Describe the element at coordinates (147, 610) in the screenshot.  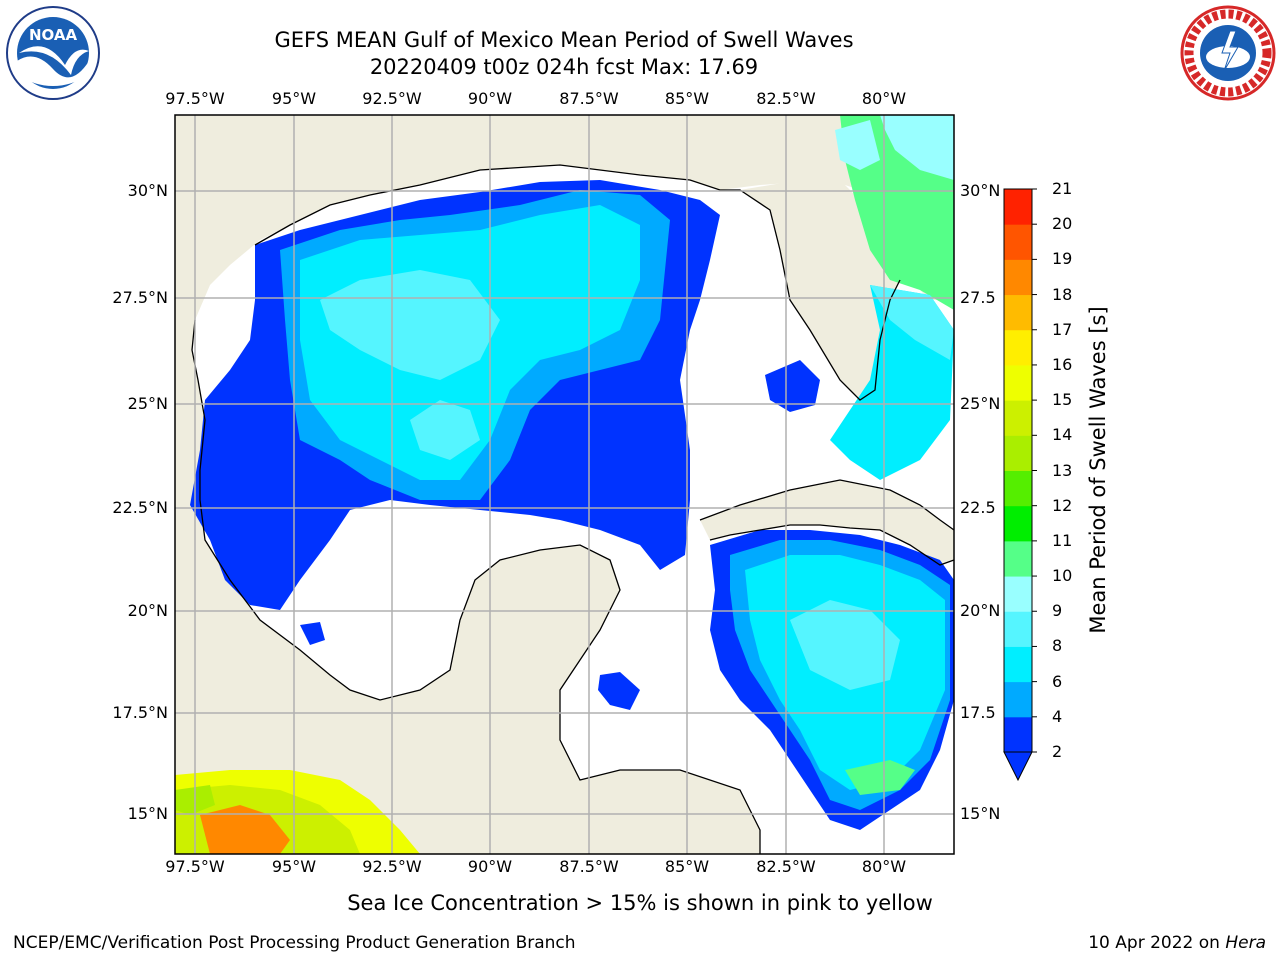
I see `lat-label-left: 20°N` at that location.